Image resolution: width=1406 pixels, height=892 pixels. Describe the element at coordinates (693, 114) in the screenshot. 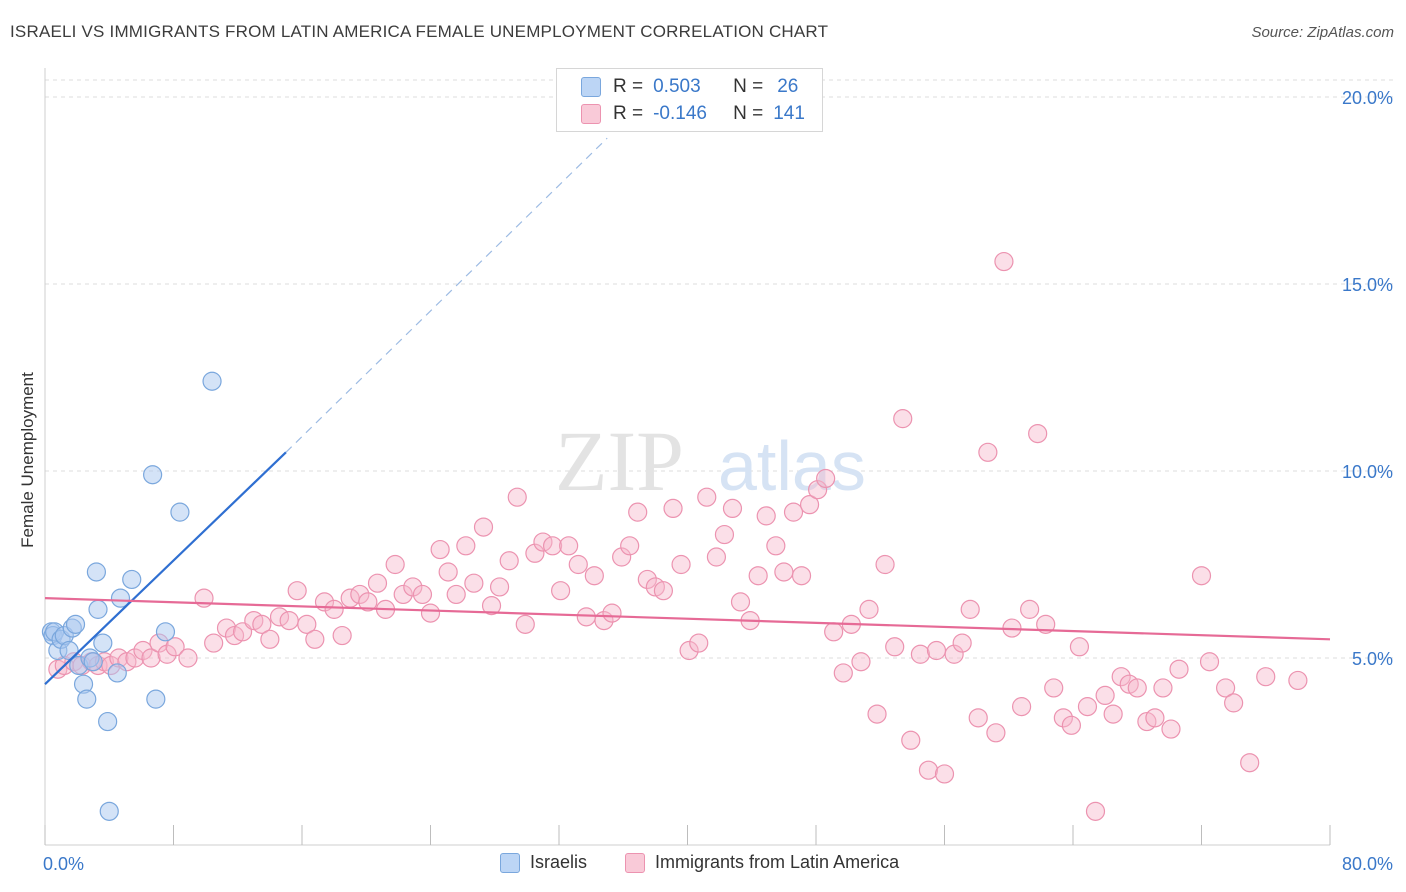

I see `legend-row-latin-america: R = -0.146 N = 141` at that location.